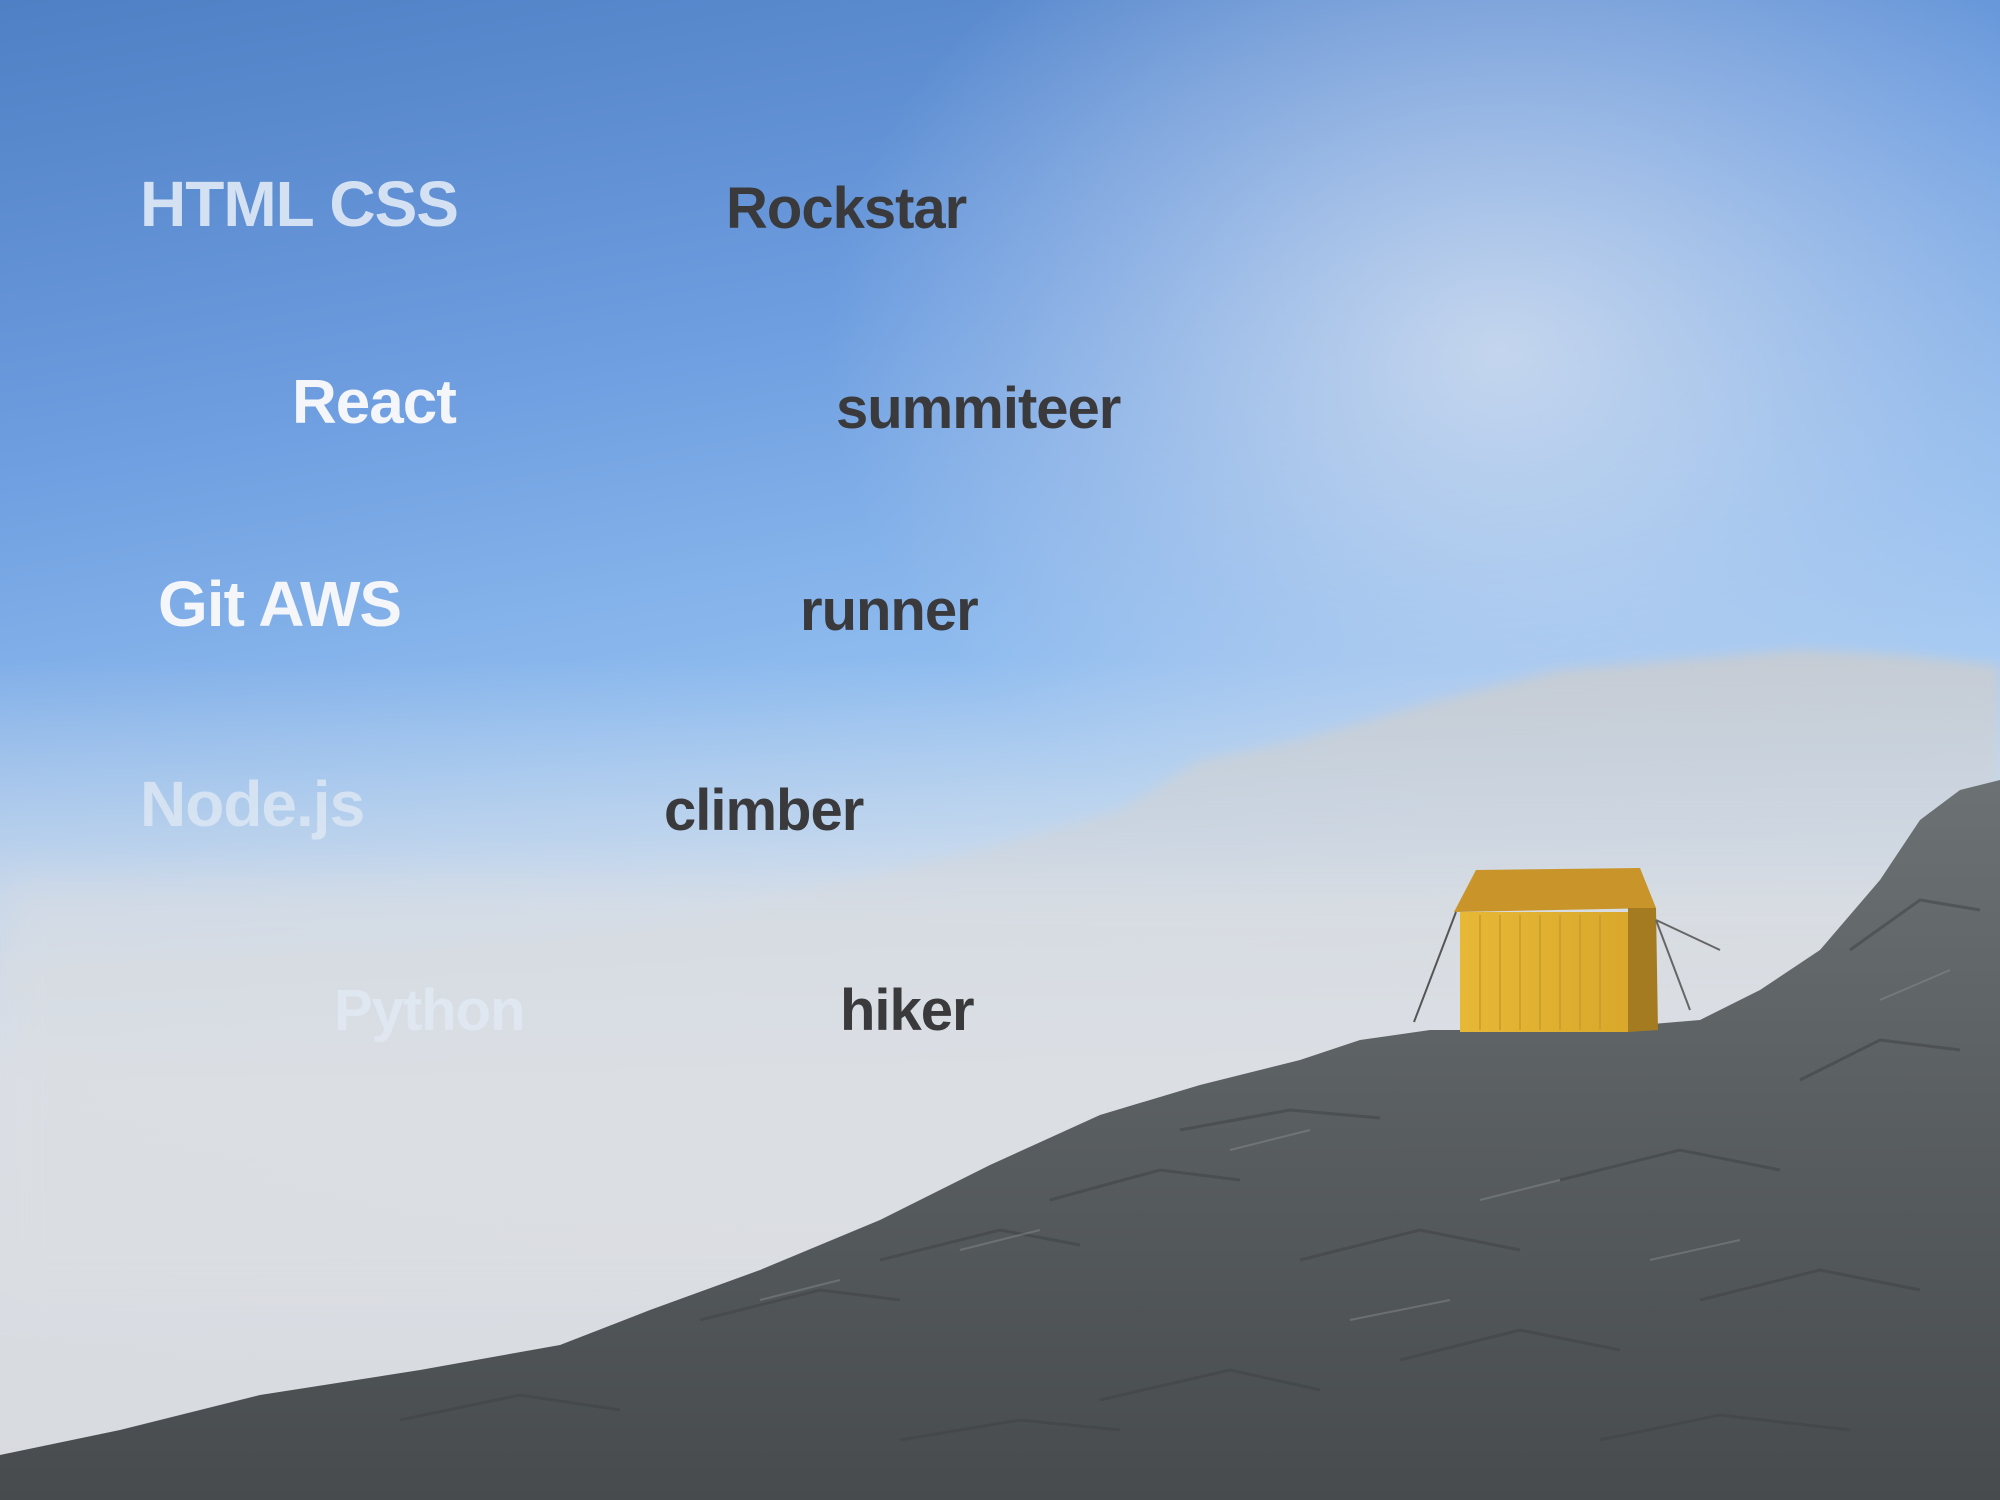 The width and height of the screenshot is (2000, 1500). I want to click on mountain-hut-icon, so click(1567, 950).